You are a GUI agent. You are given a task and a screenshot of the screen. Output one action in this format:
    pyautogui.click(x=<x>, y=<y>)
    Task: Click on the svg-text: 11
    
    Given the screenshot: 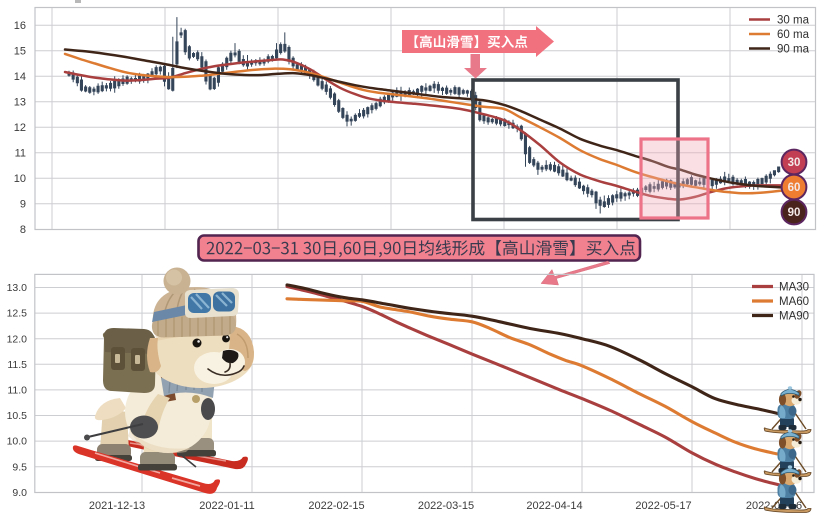 What is the action you would take?
    pyautogui.click(x=20, y=154)
    